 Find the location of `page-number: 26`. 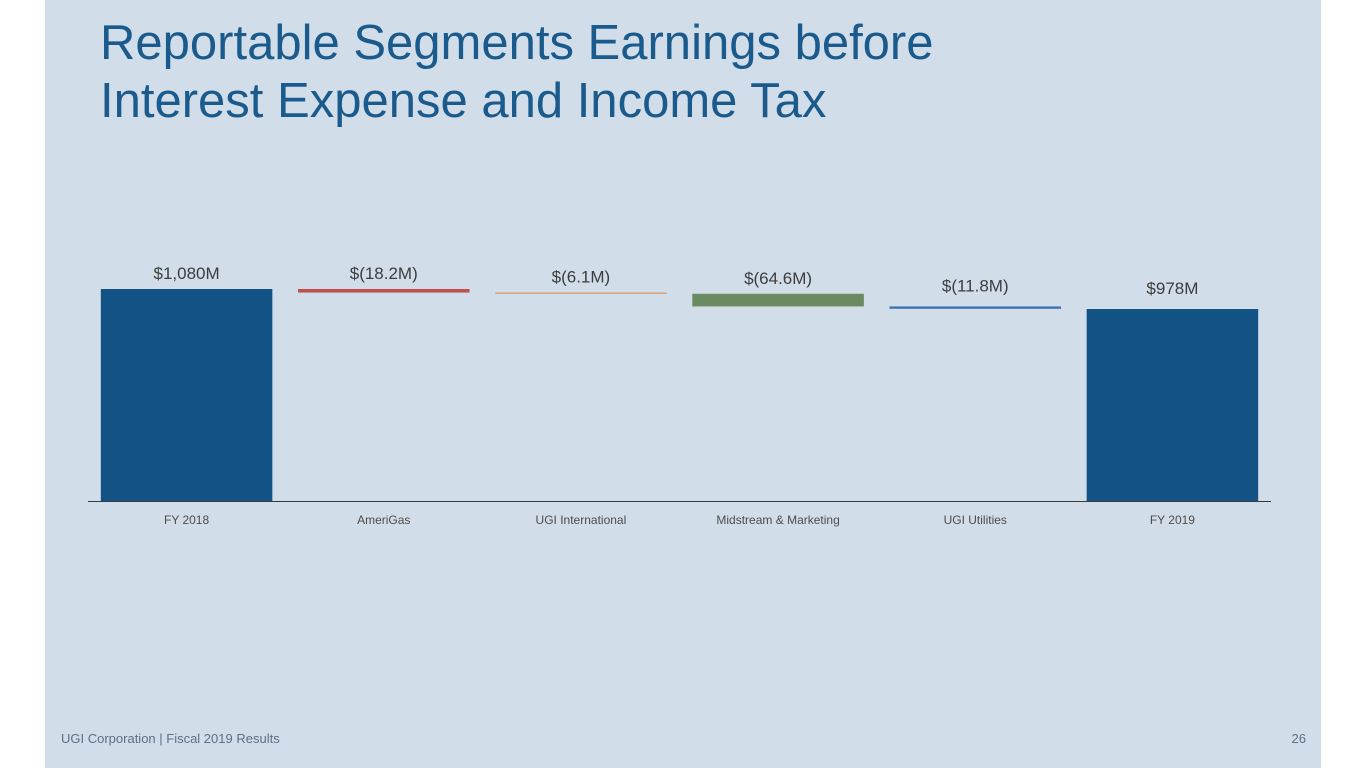

page-number: 26 is located at coordinates (1298, 738).